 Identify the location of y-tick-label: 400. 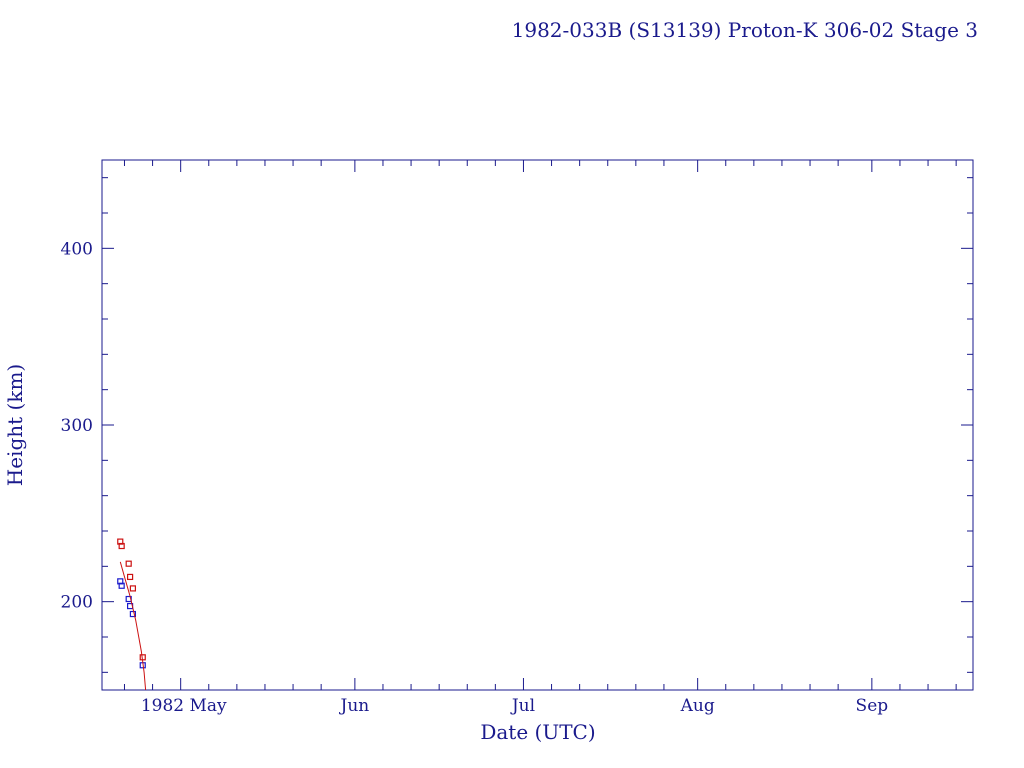
(77, 249).